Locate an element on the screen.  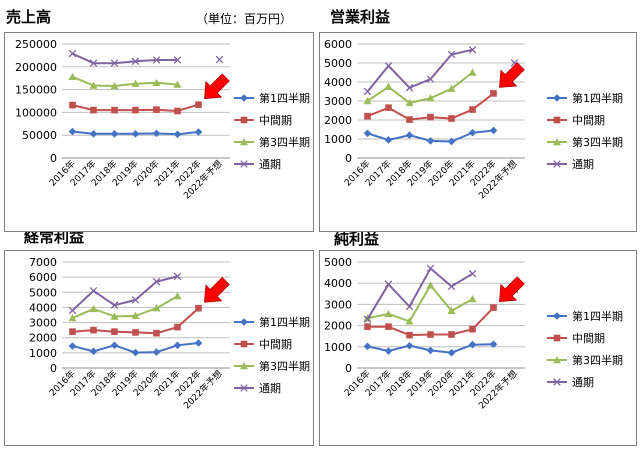
y-tick-label: 100000 is located at coordinates (36, 112).